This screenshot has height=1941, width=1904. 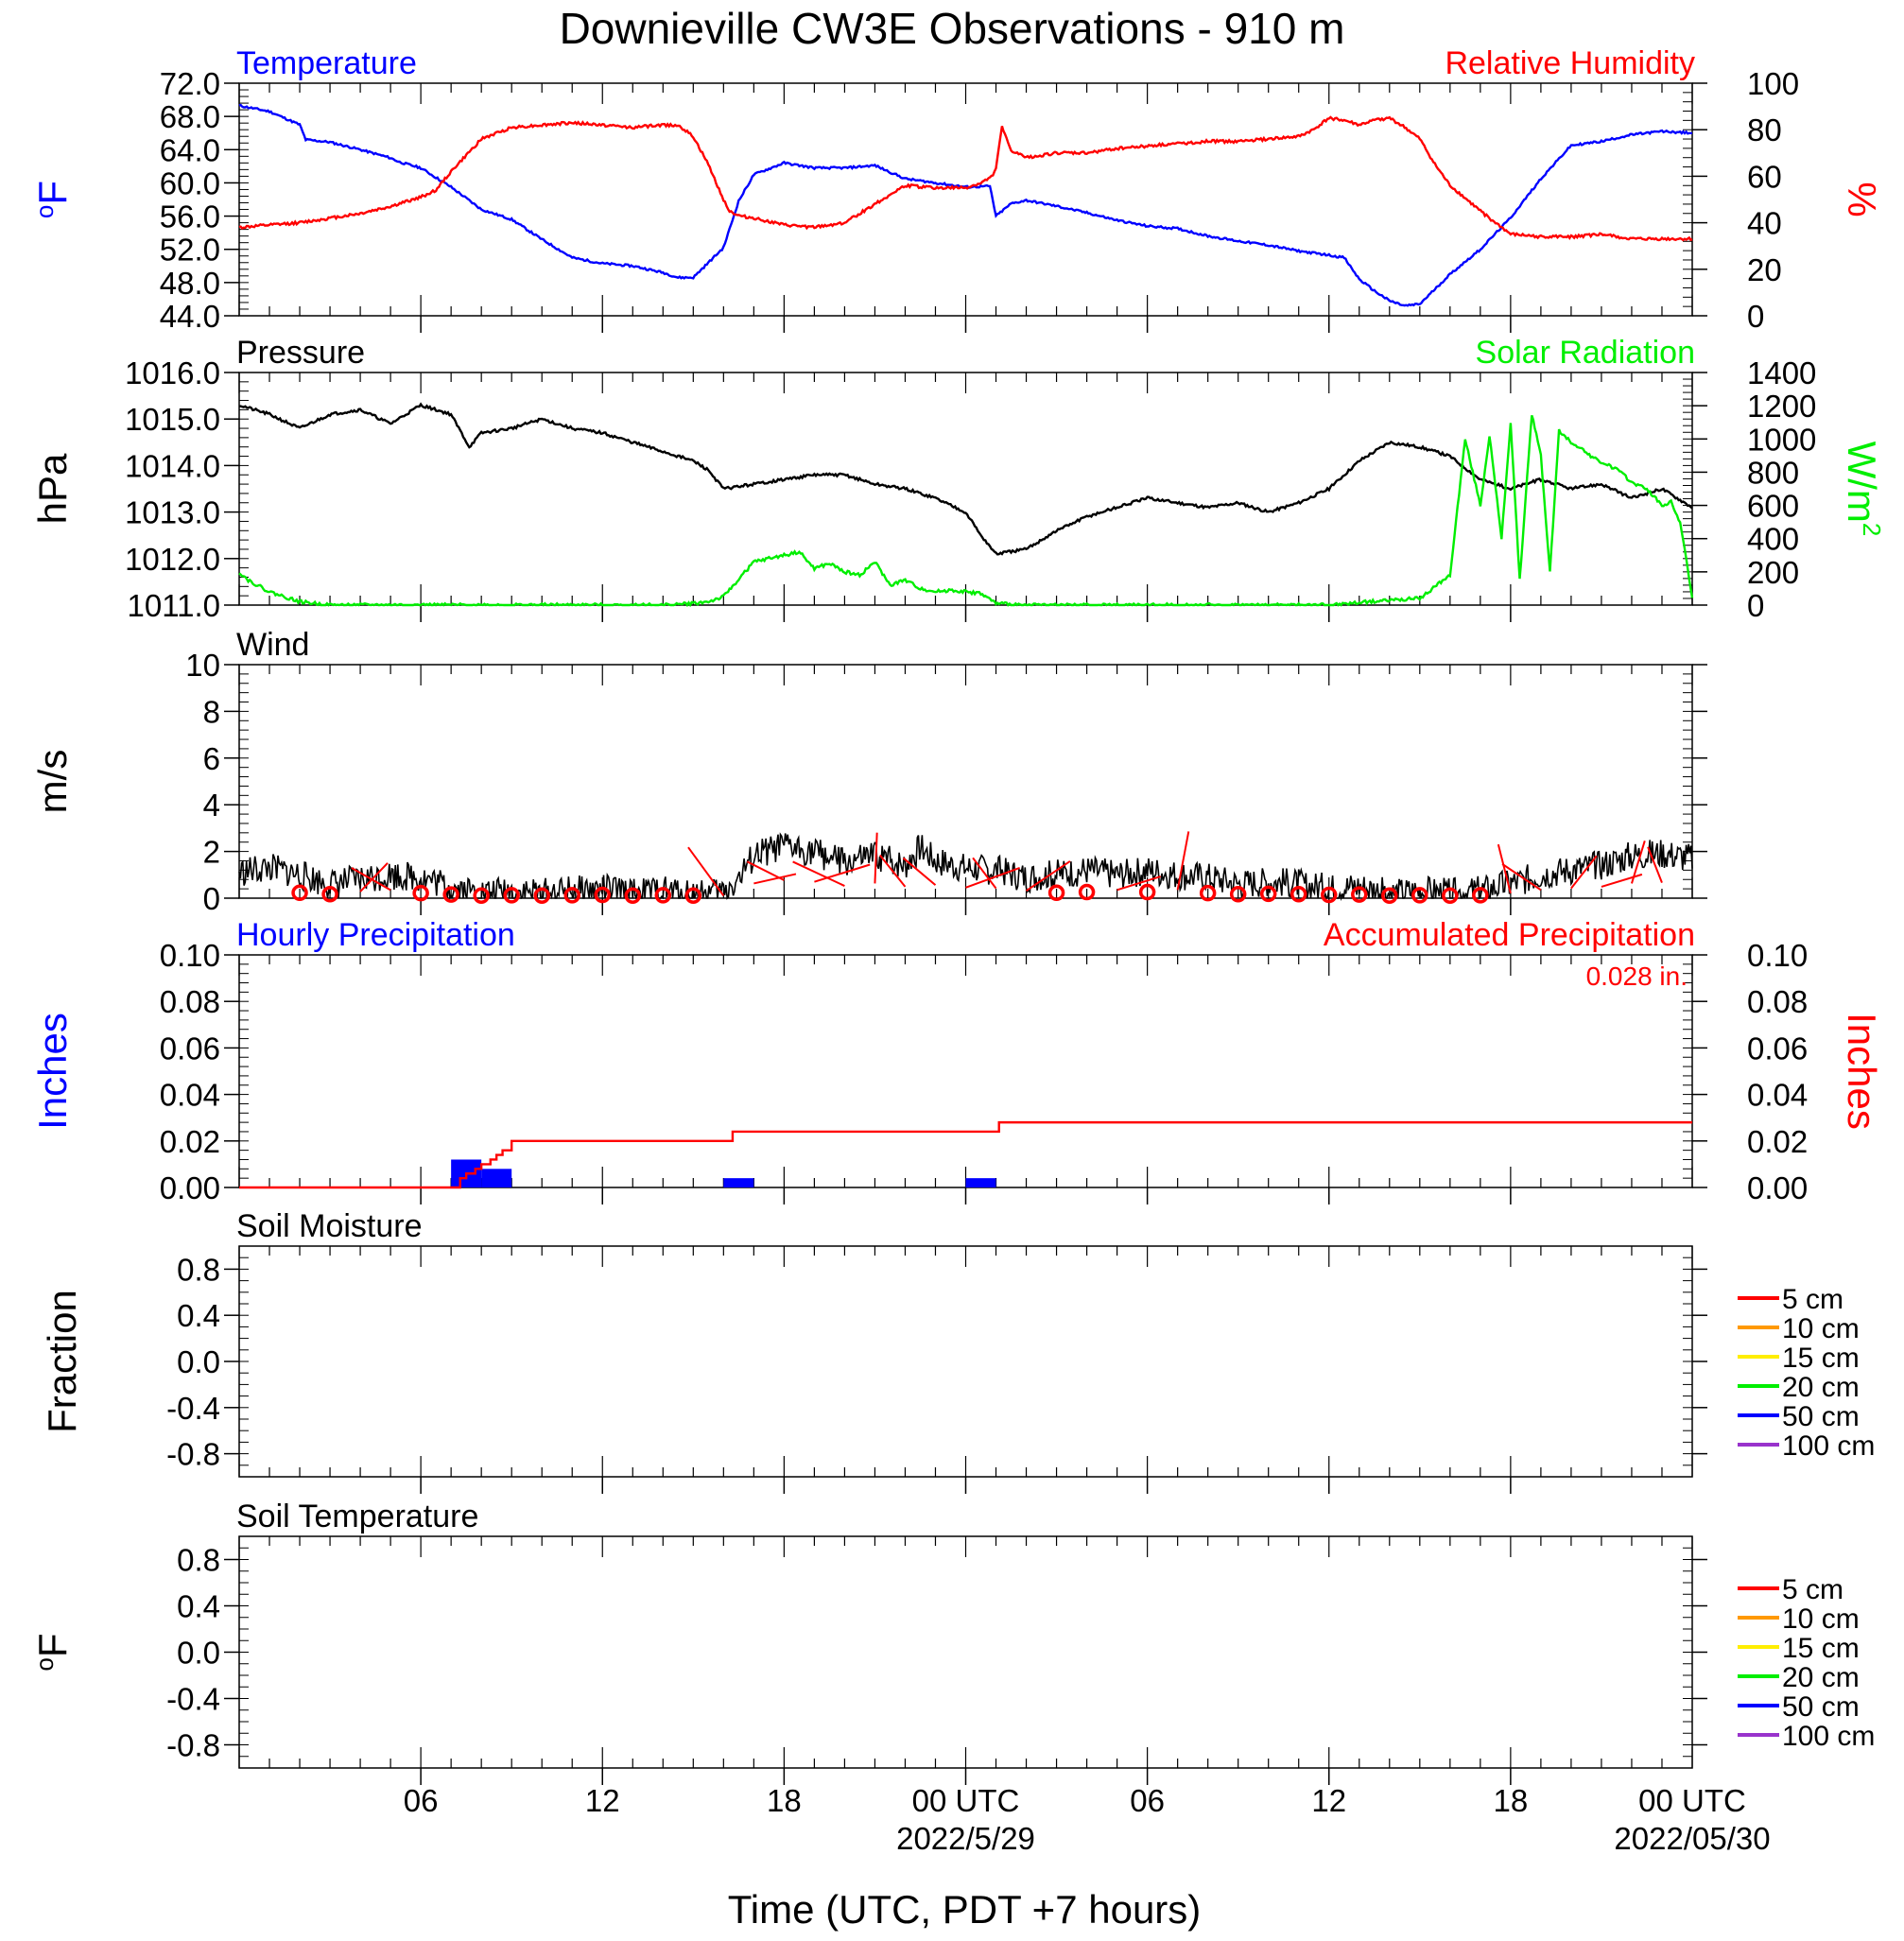 I want to click on right-tick-label: 0, so click(x=1755, y=605).